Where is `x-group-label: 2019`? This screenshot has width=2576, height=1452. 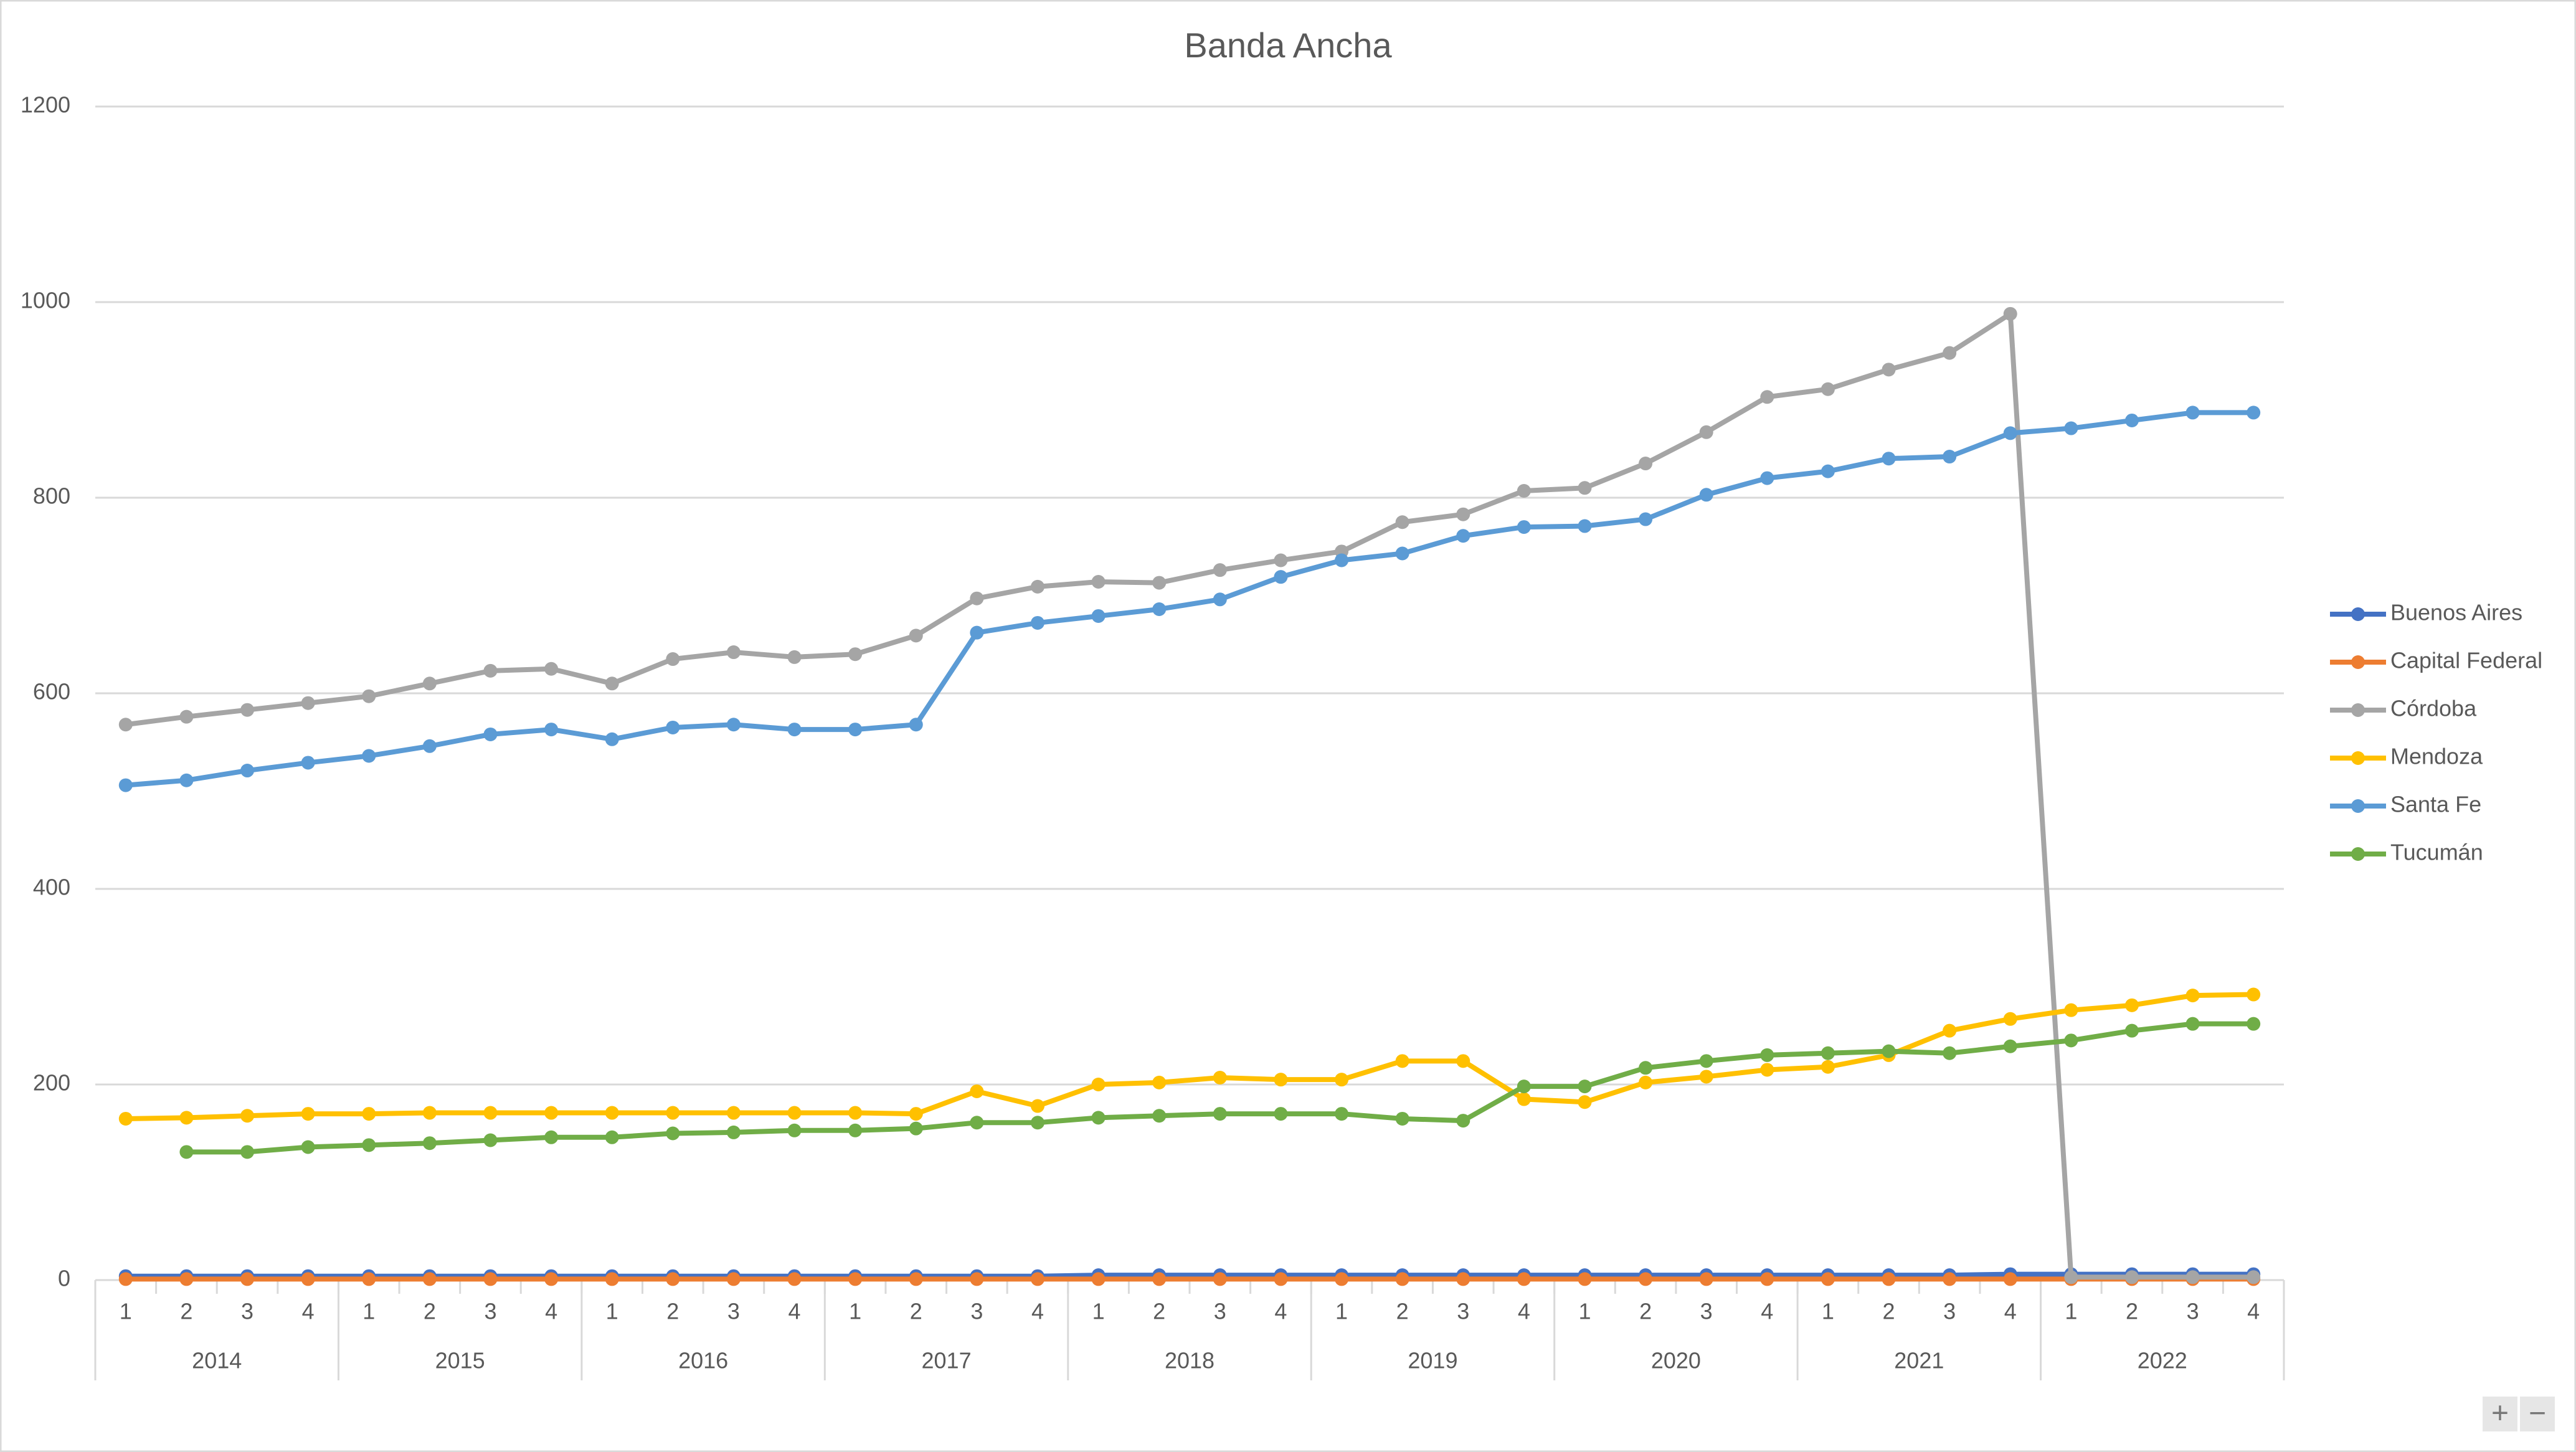 x-group-label: 2019 is located at coordinates (1432, 1361).